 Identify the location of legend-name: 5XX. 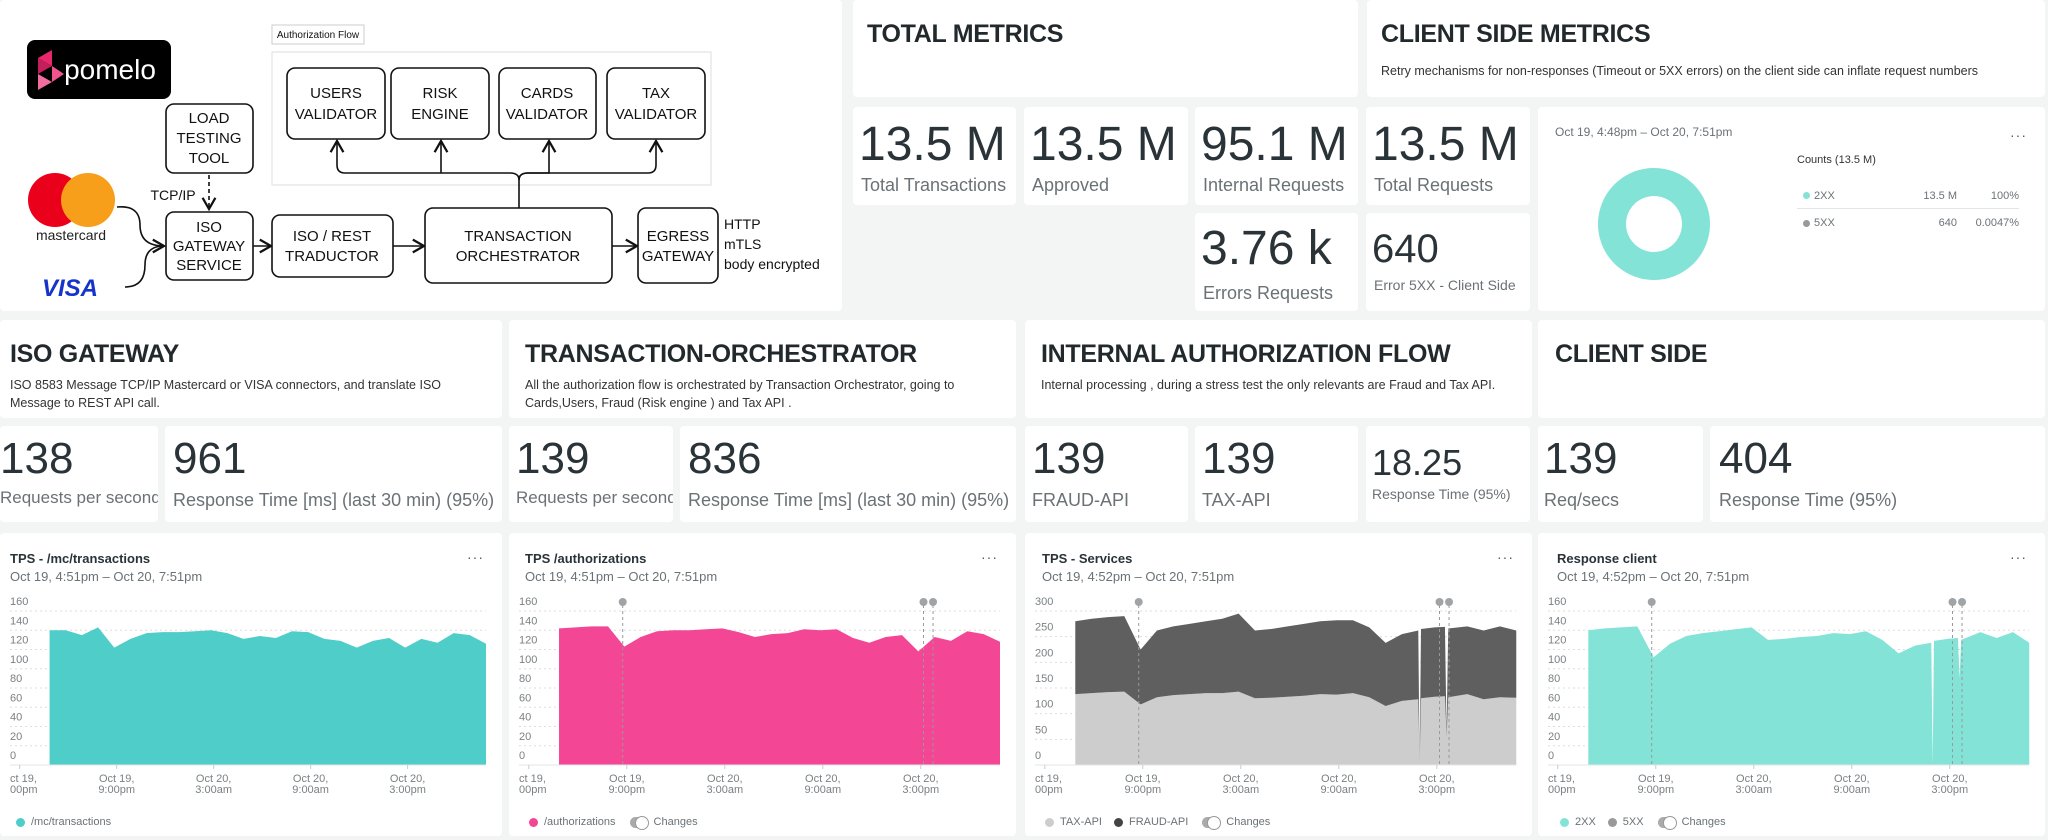
(1824, 223).